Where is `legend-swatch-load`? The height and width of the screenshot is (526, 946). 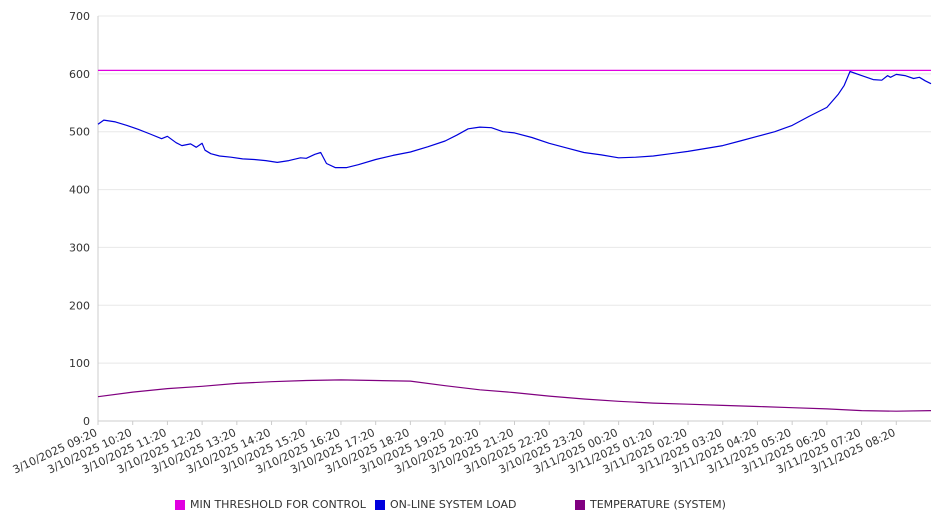
legend-swatch-load is located at coordinates (380, 504).